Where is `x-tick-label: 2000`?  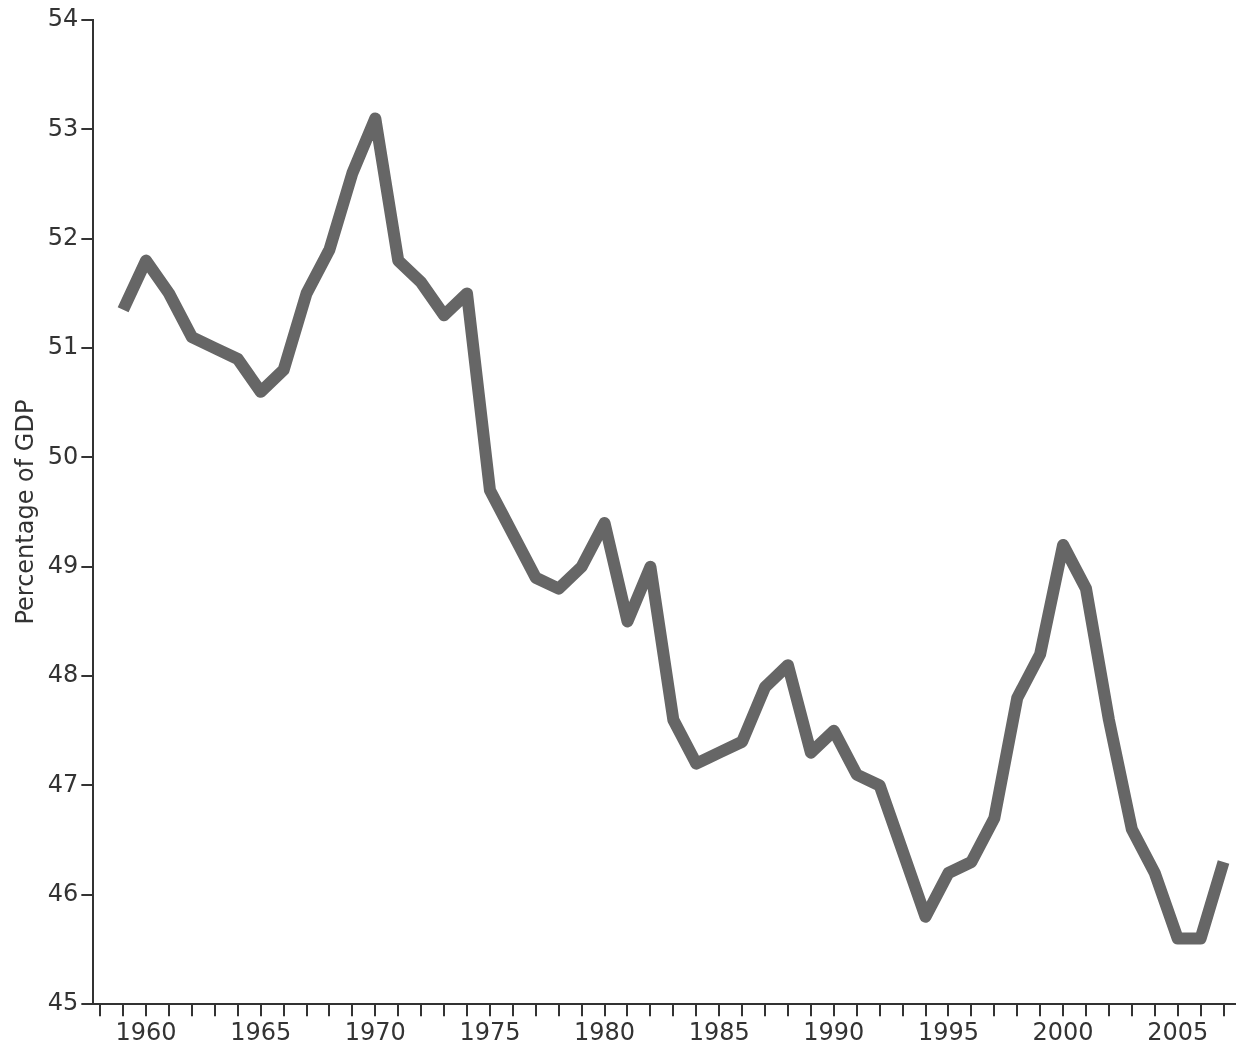 x-tick-label: 2000 is located at coordinates (1063, 1031).